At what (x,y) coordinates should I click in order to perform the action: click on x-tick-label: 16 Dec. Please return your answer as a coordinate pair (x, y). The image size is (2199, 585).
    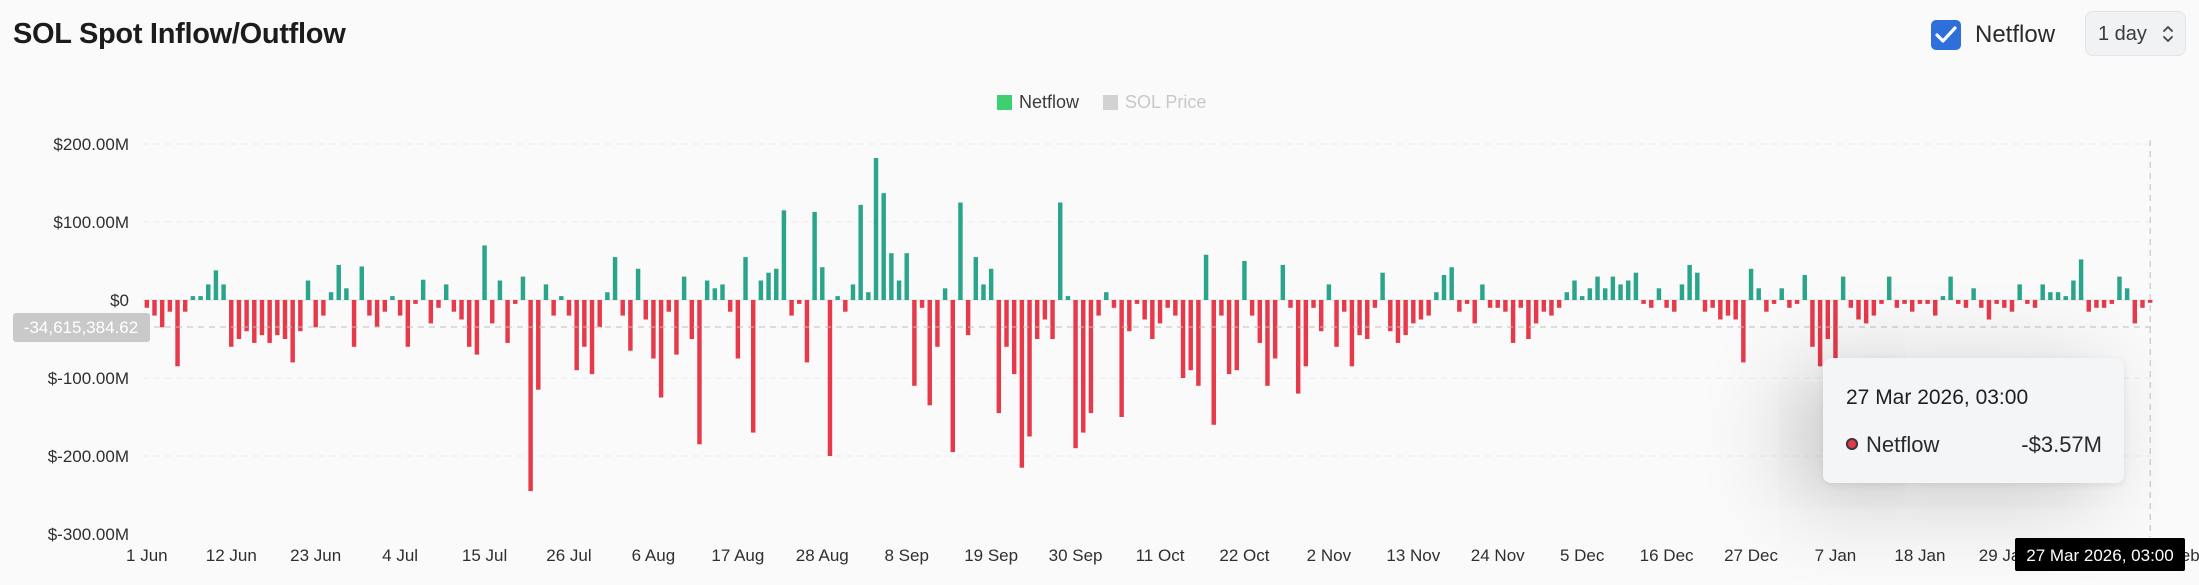
    Looking at the image, I should click on (1667, 555).